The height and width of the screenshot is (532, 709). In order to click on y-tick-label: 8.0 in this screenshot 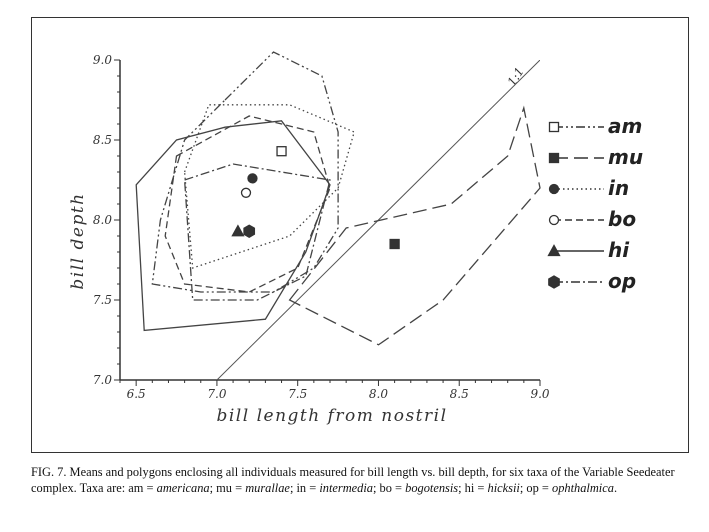, I will do `click(102, 220)`.